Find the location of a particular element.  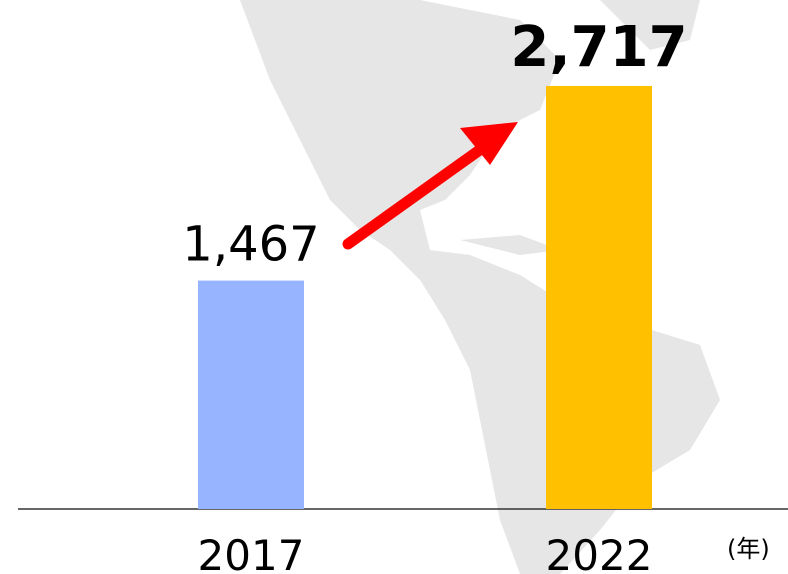

arrow-head is located at coordinates (489, 143).